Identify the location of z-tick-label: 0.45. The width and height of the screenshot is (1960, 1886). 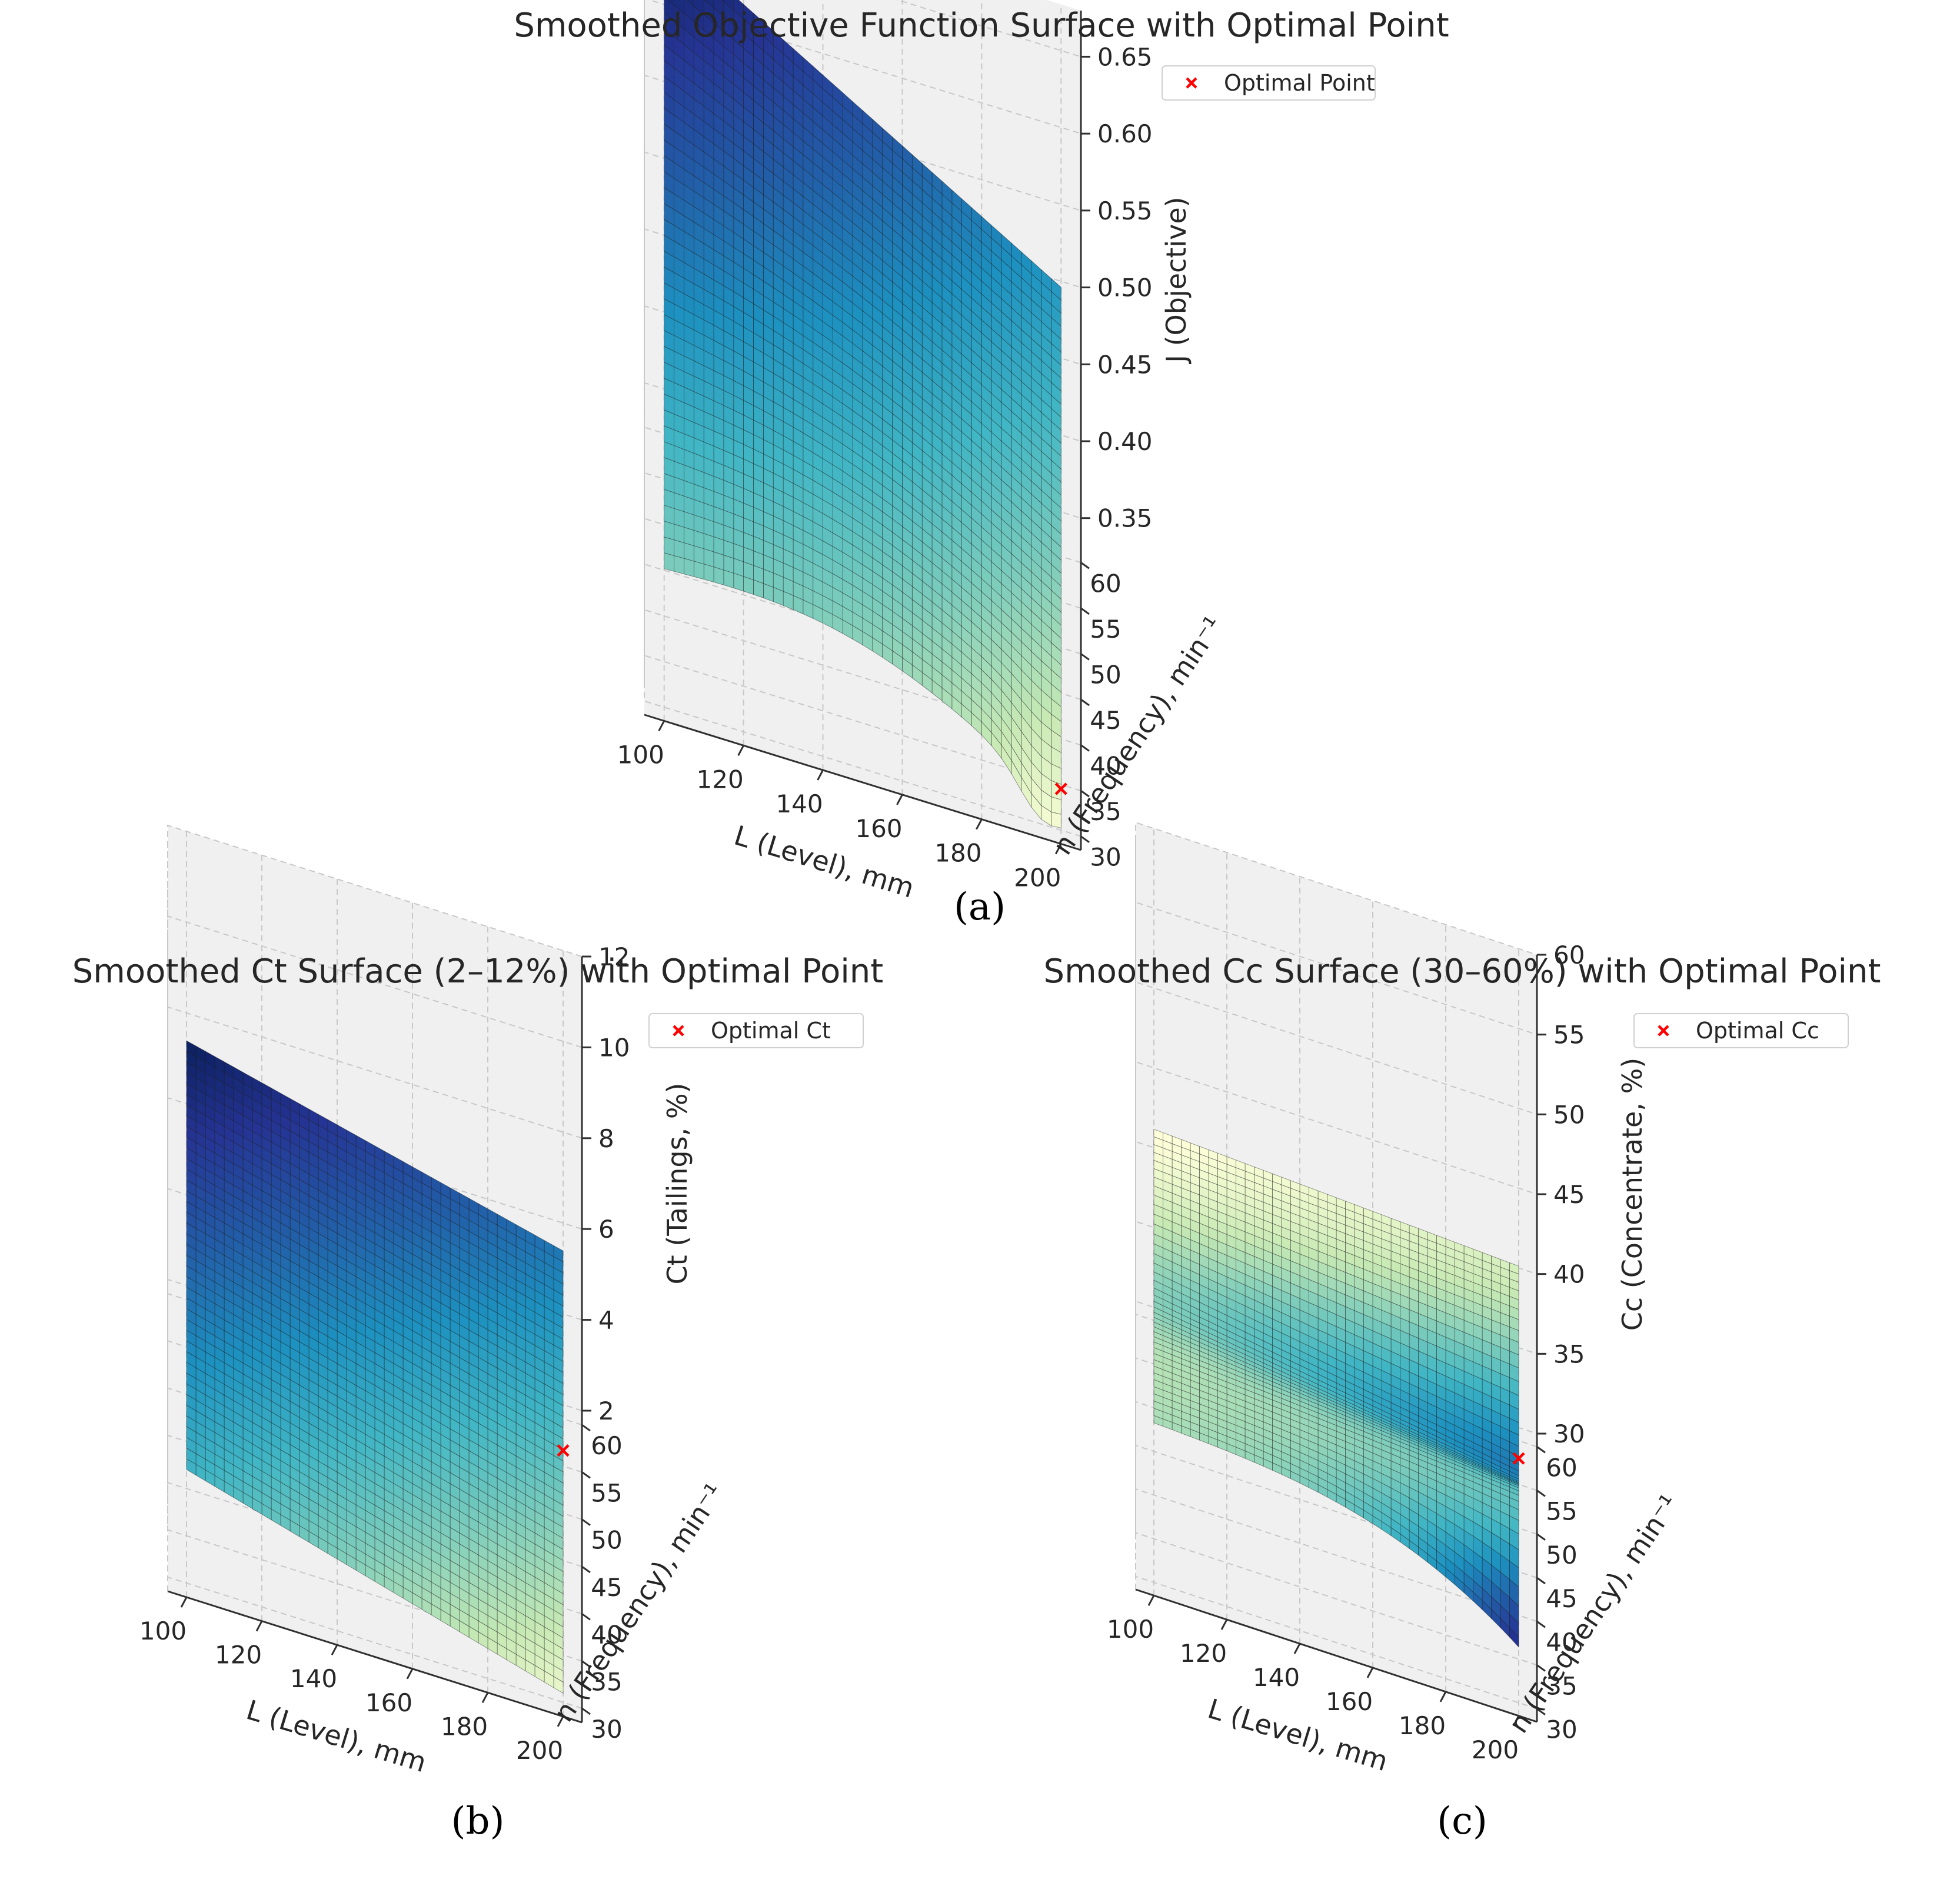
(1125, 364).